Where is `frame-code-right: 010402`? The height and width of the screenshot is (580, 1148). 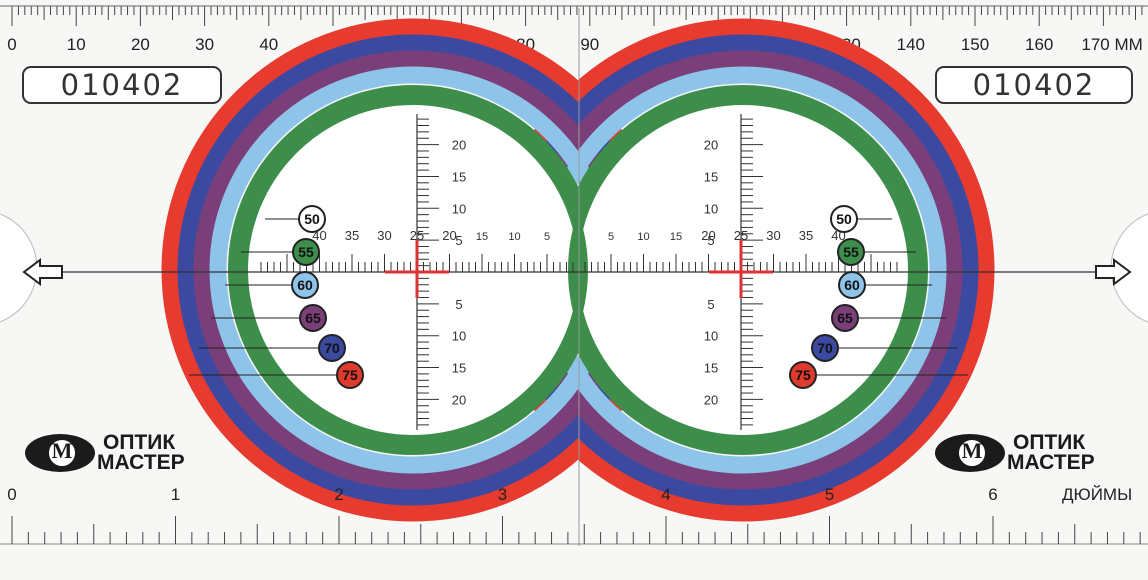 frame-code-right: 010402 is located at coordinates (1034, 85).